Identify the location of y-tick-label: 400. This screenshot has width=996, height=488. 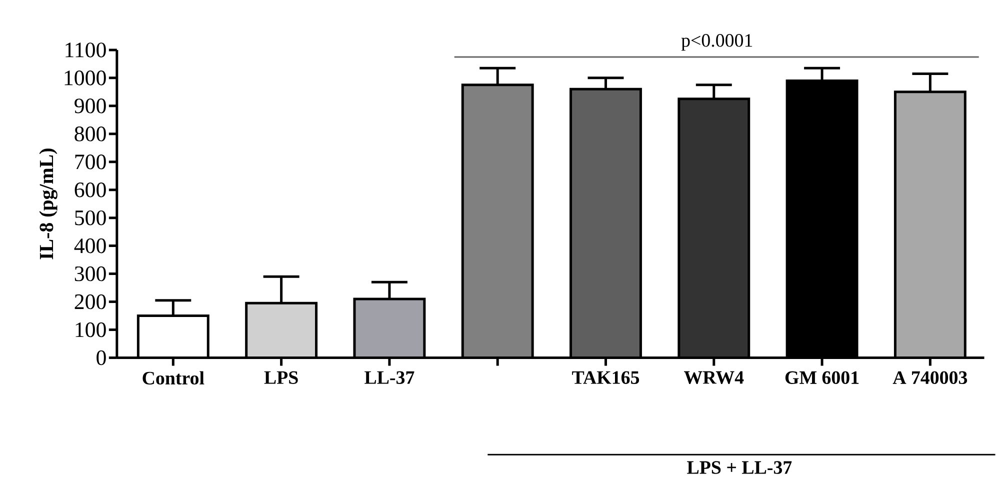
(90, 246).